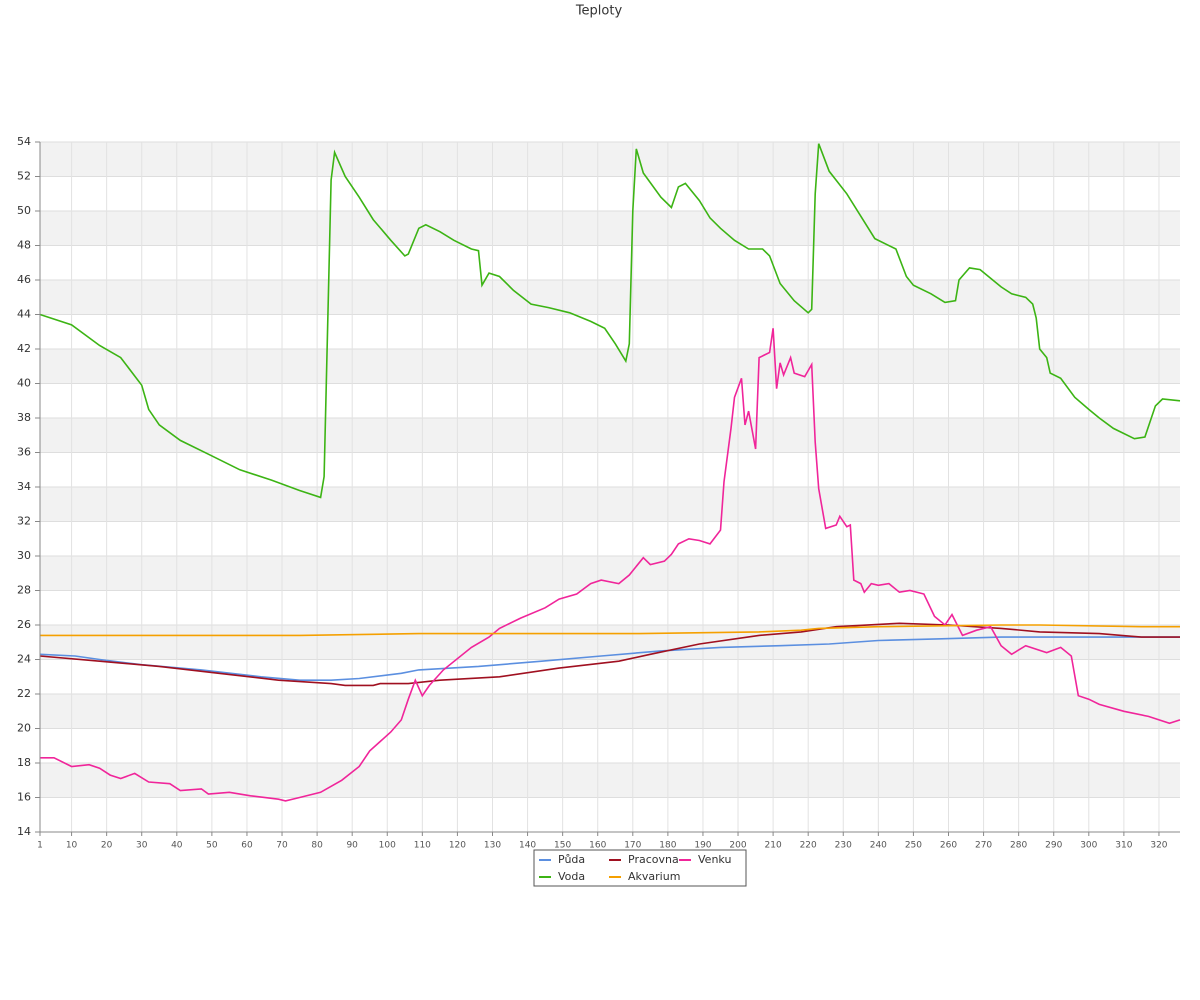 This screenshot has width=1200, height=1000. I want to click on x-tick-label: 270, so click(983, 846).